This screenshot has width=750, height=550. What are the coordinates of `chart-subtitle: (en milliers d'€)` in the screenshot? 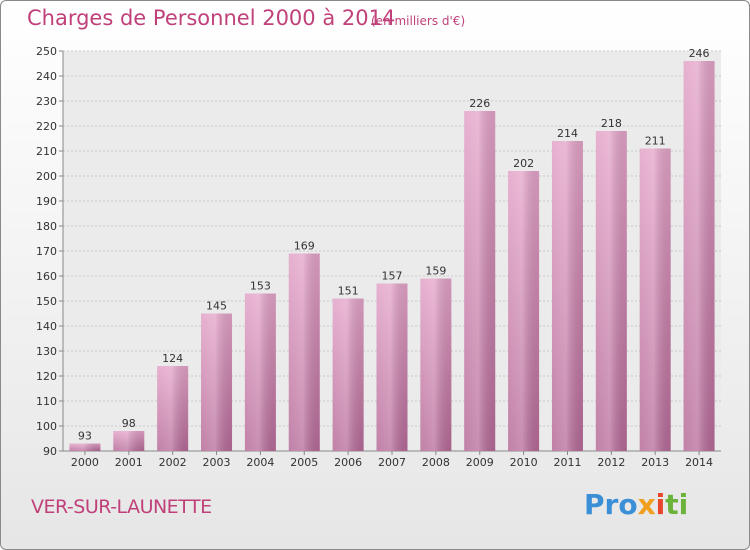 It's located at (418, 21).